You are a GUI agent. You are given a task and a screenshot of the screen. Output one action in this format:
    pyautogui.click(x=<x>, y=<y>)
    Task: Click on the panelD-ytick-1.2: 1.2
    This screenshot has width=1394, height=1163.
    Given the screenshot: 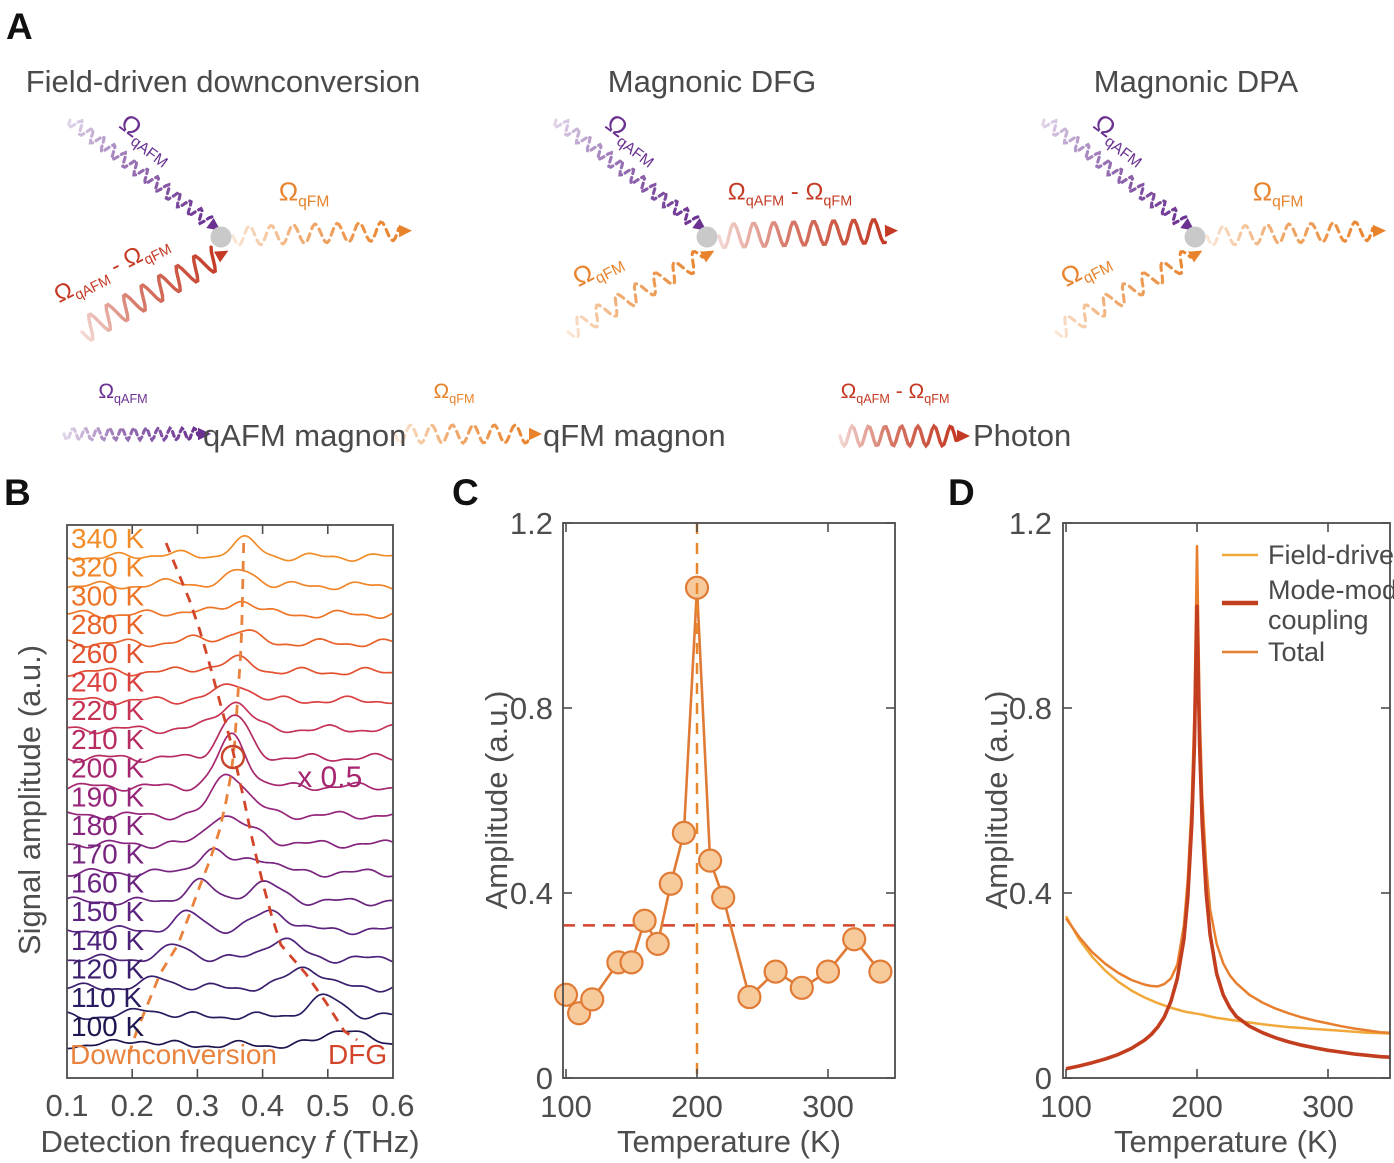 What is the action you would take?
    pyautogui.click(x=1030, y=523)
    